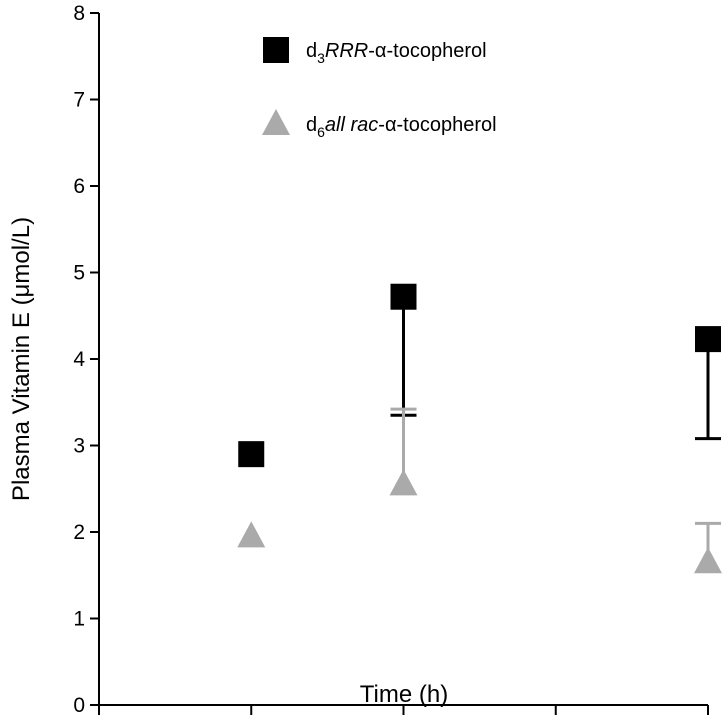  What do you see at coordinates (379, 88) in the screenshot?
I see `legend: d3RRR-α-tocopherol d6all rac-α-tocopherol` at bounding box center [379, 88].